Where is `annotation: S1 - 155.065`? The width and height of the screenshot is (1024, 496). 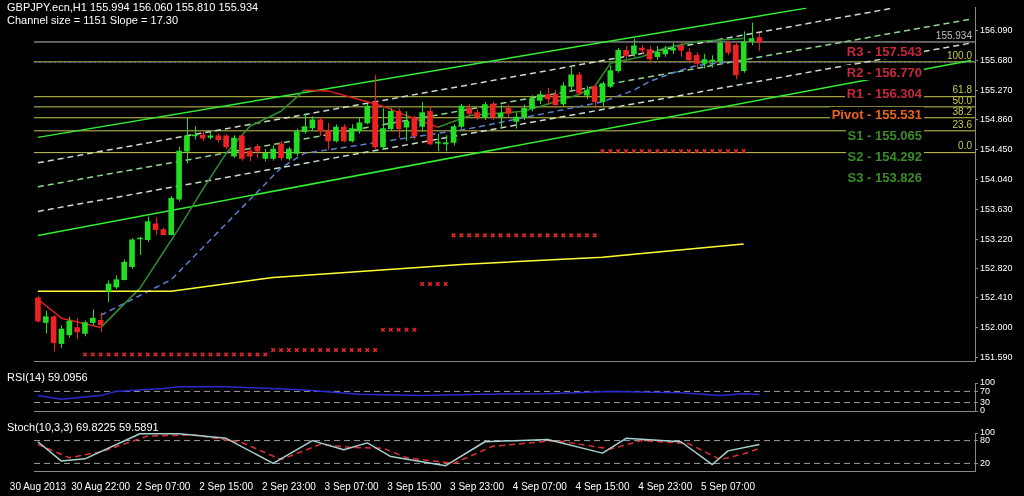 annotation: S1 - 155.065 is located at coordinates (884, 135).